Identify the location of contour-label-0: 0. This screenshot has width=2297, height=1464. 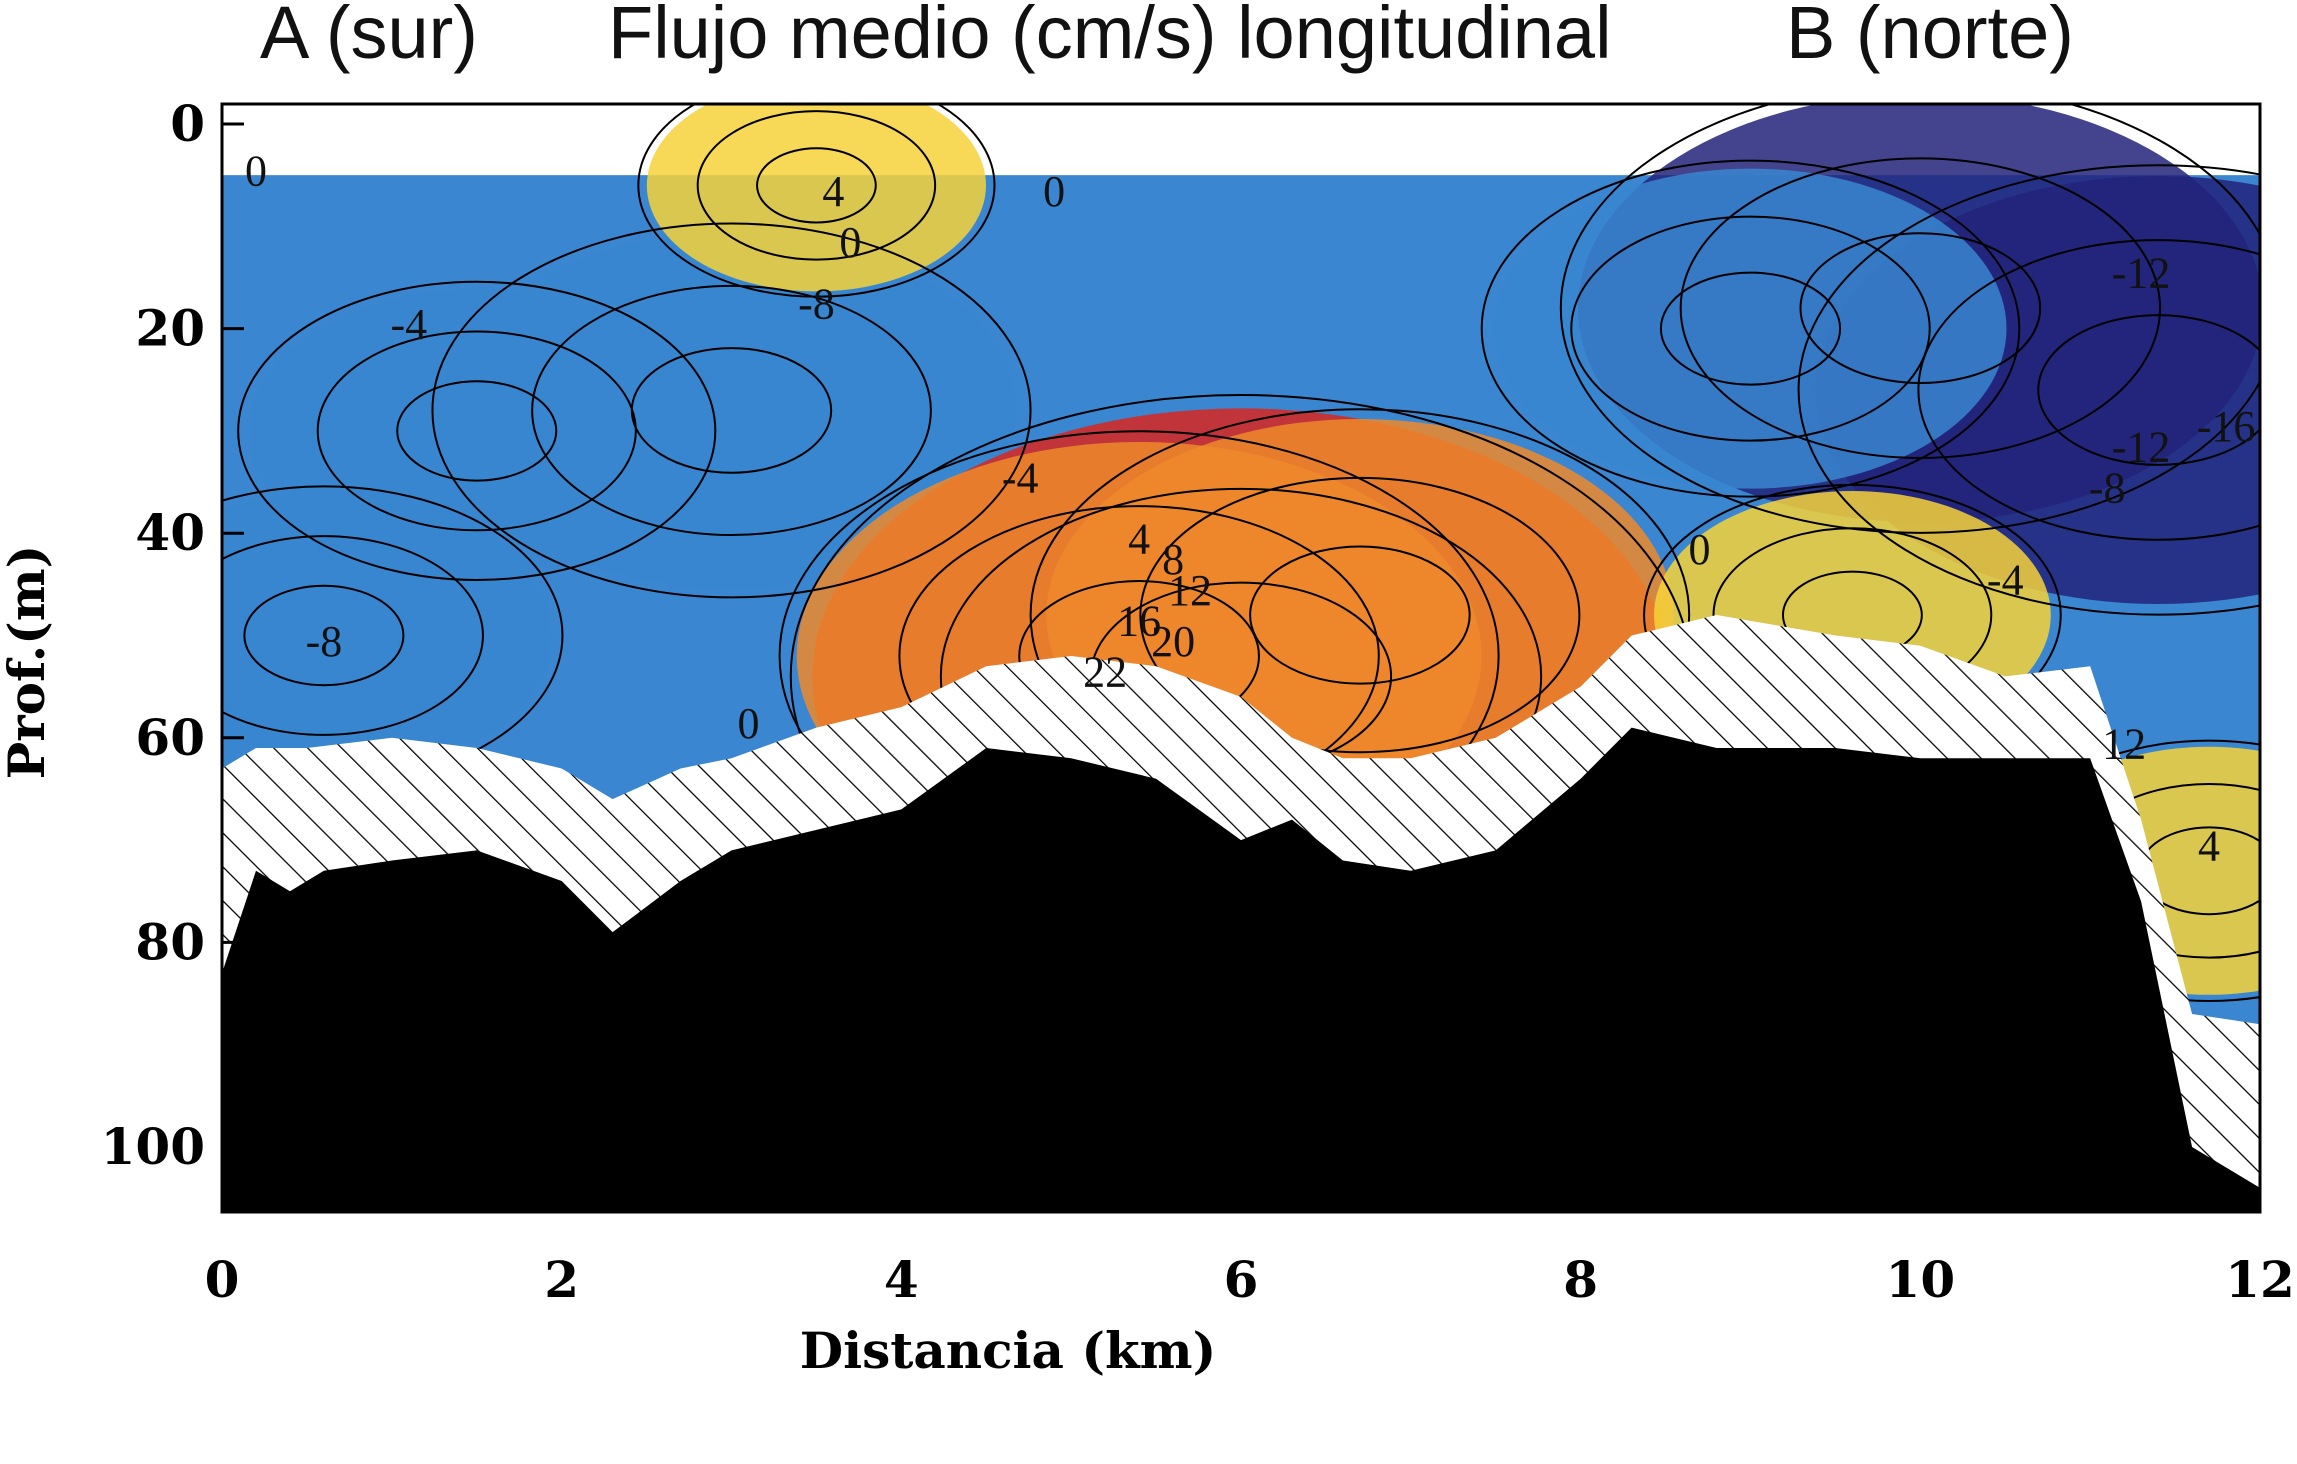
(256, 170).